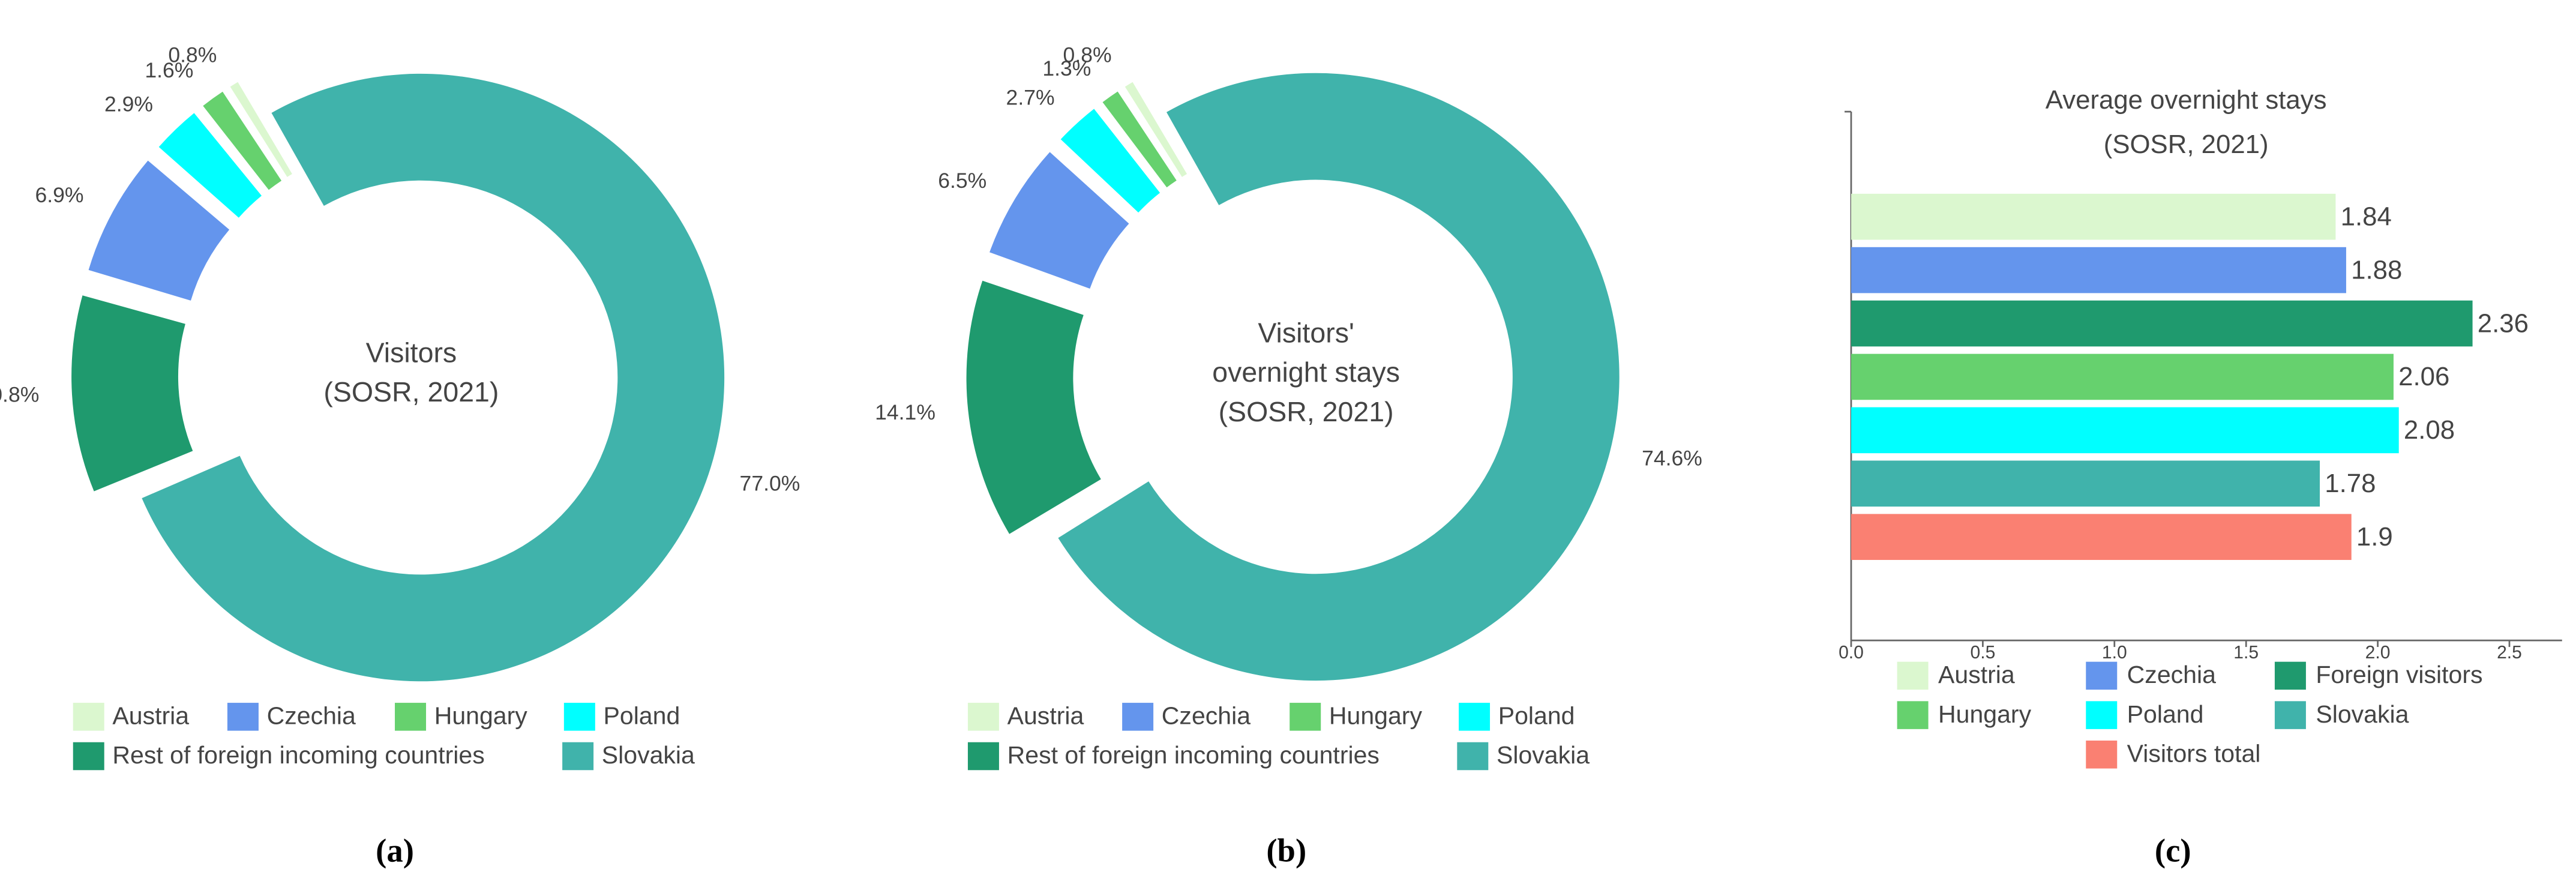  Describe the element at coordinates (2503, 323) in the screenshot. I see `bar-value-label: 2.36` at that location.